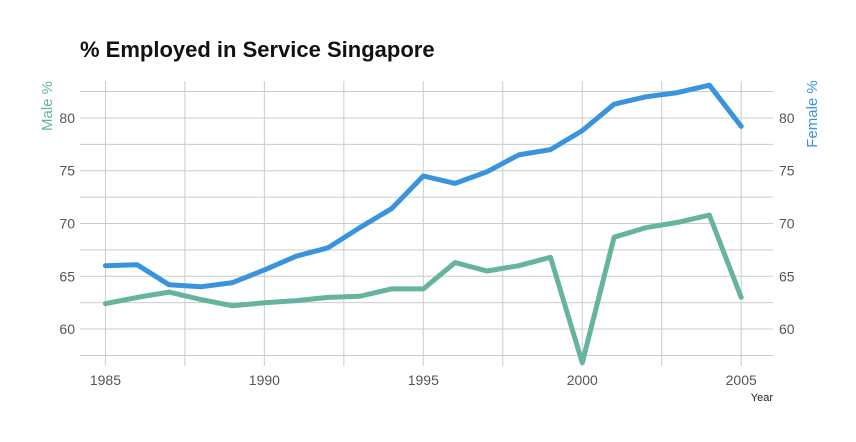  What do you see at coordinates (787, 118) in the screenshot?
I see `y-tick-label-right: 80` at bounding box center [787, 118].